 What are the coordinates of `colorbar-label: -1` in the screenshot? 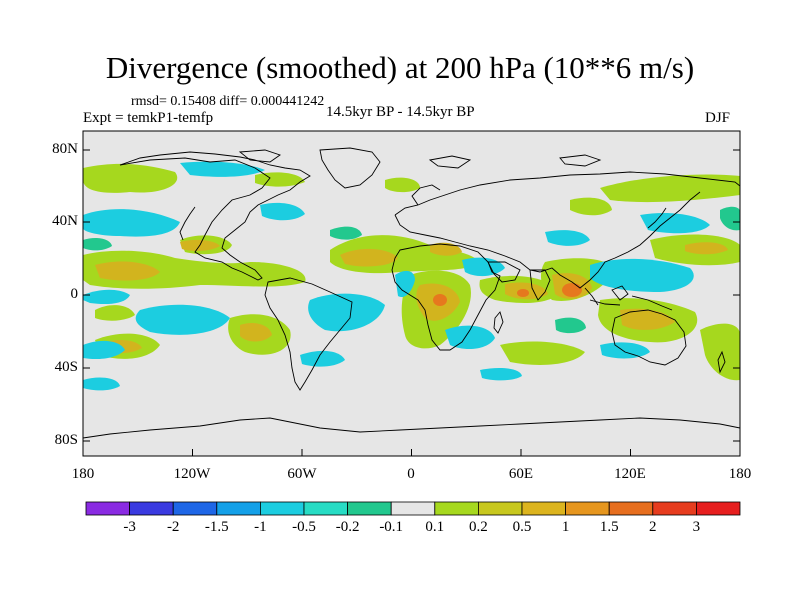 It's located at (260, 527).